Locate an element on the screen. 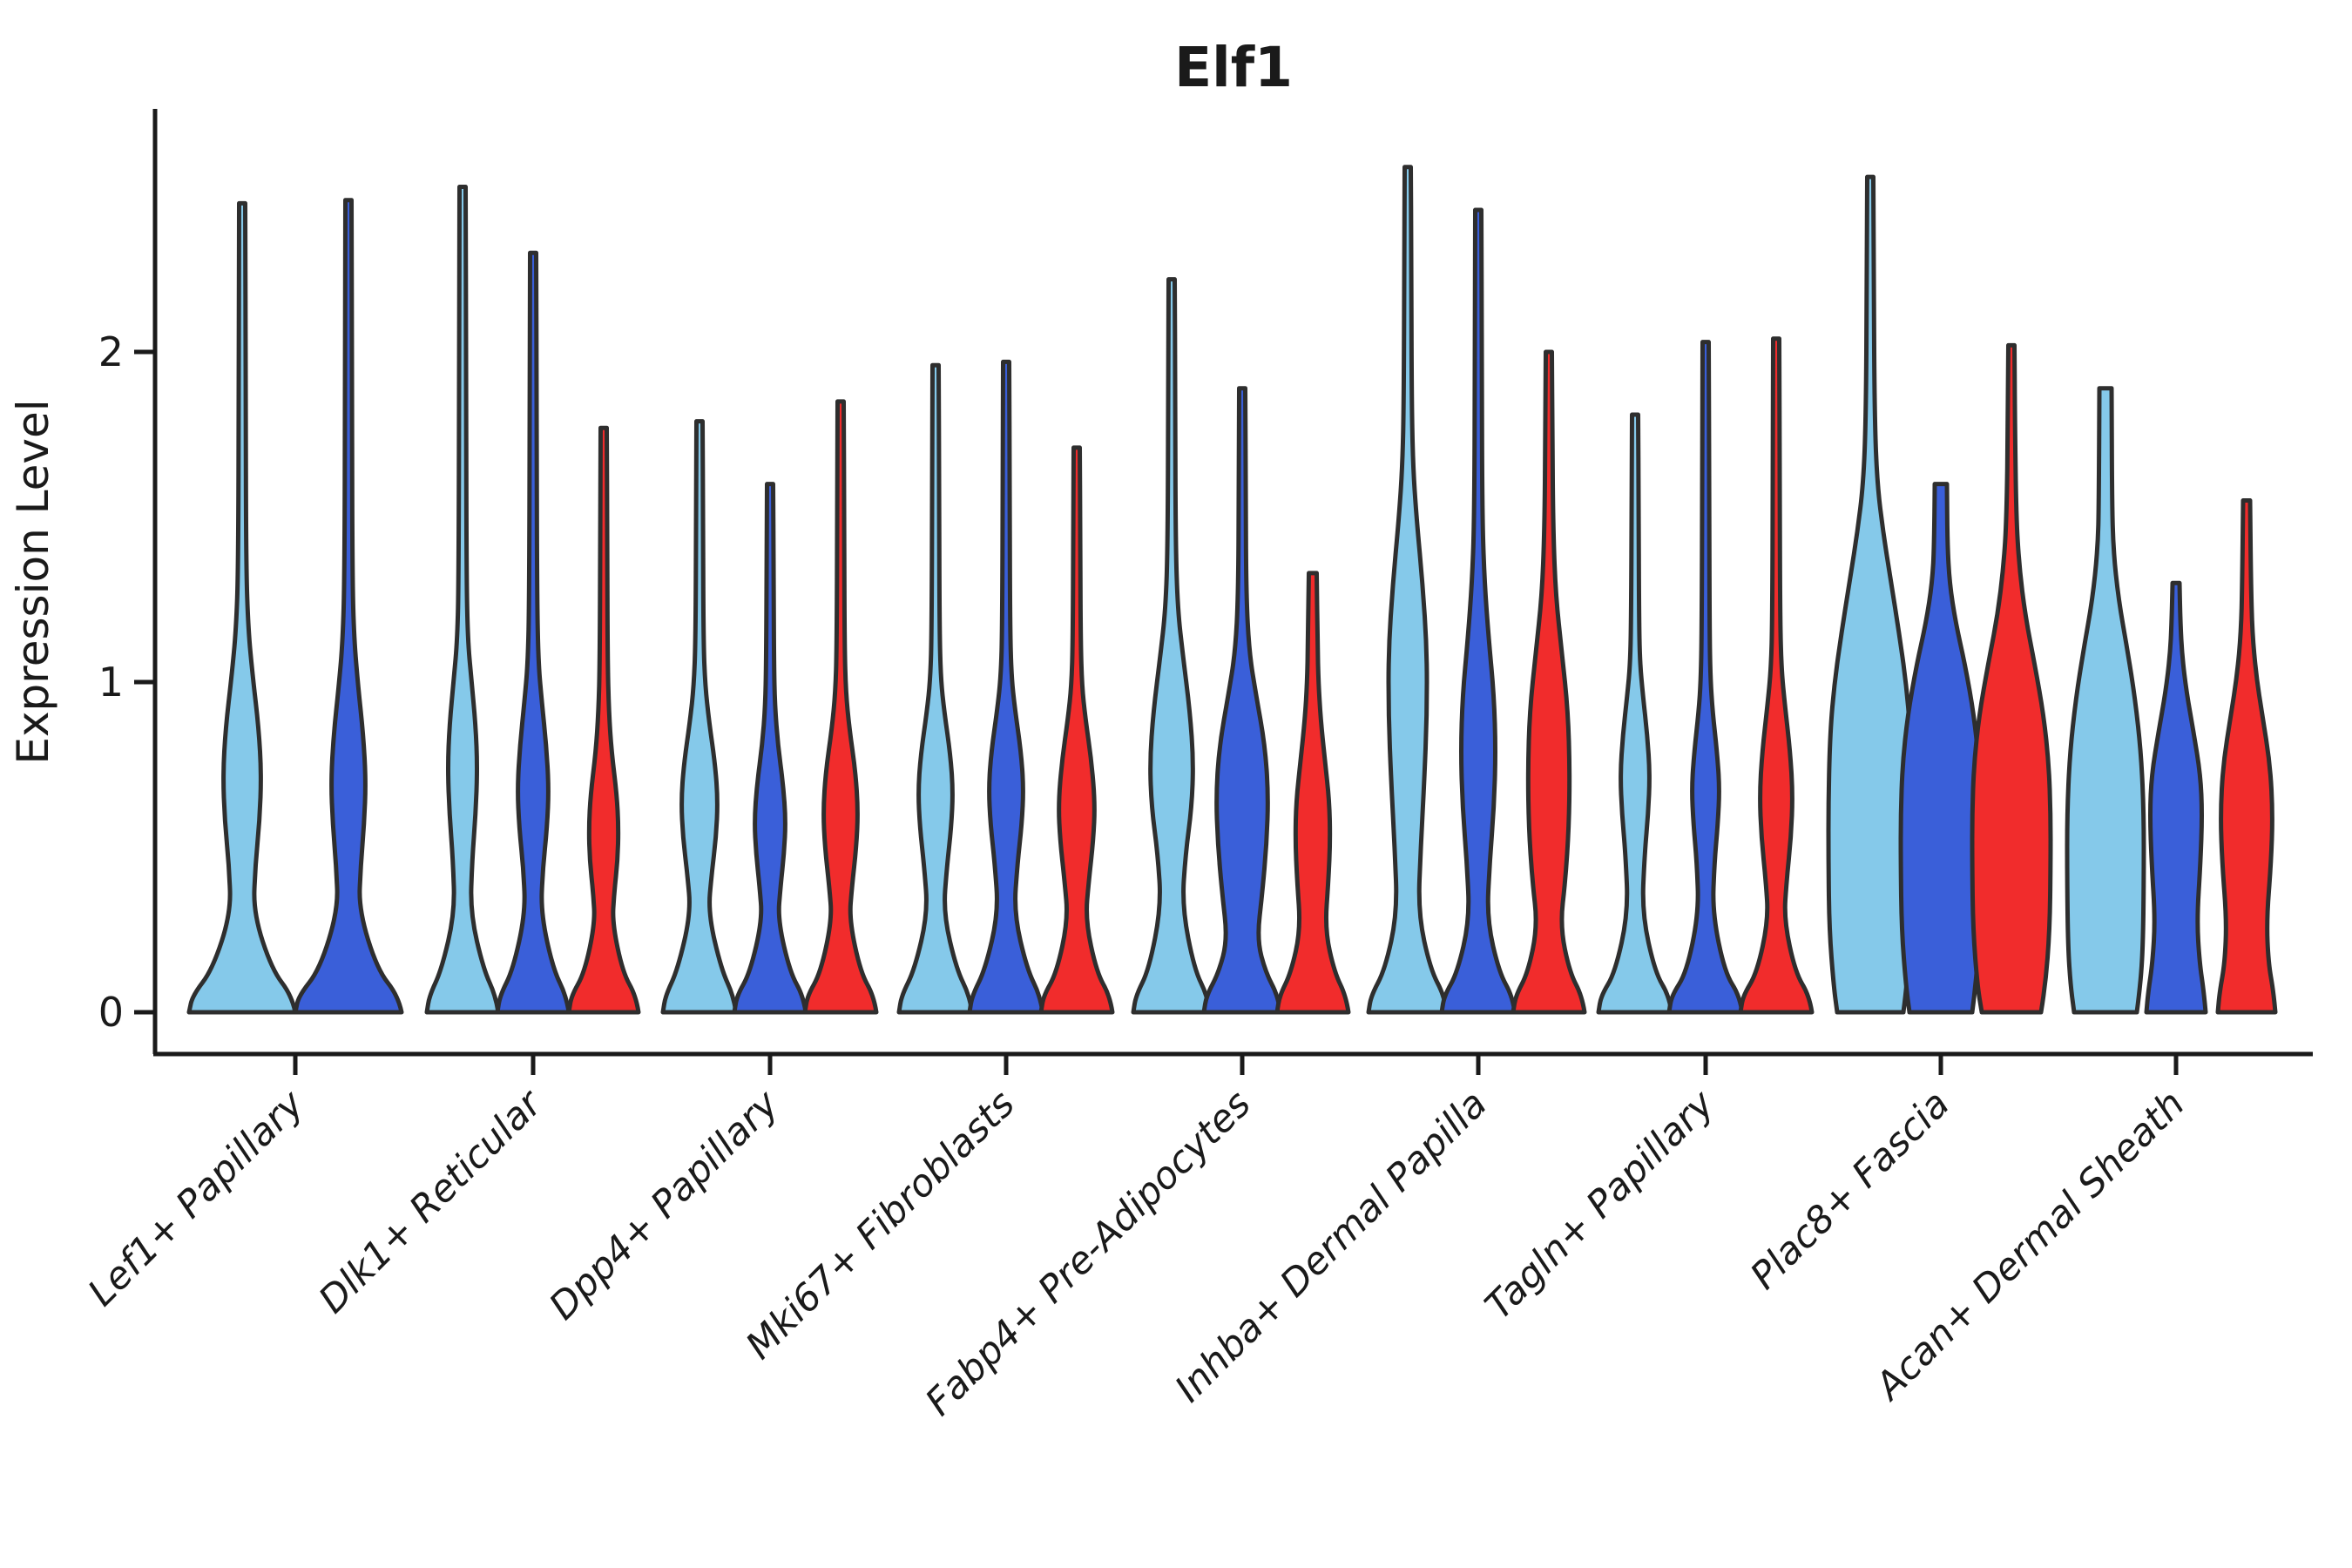 Image resolution: width=2352 pixels, height=1568 pixels. violin-dlk1-reticular-light_blue is located at coordinates (462, 600).